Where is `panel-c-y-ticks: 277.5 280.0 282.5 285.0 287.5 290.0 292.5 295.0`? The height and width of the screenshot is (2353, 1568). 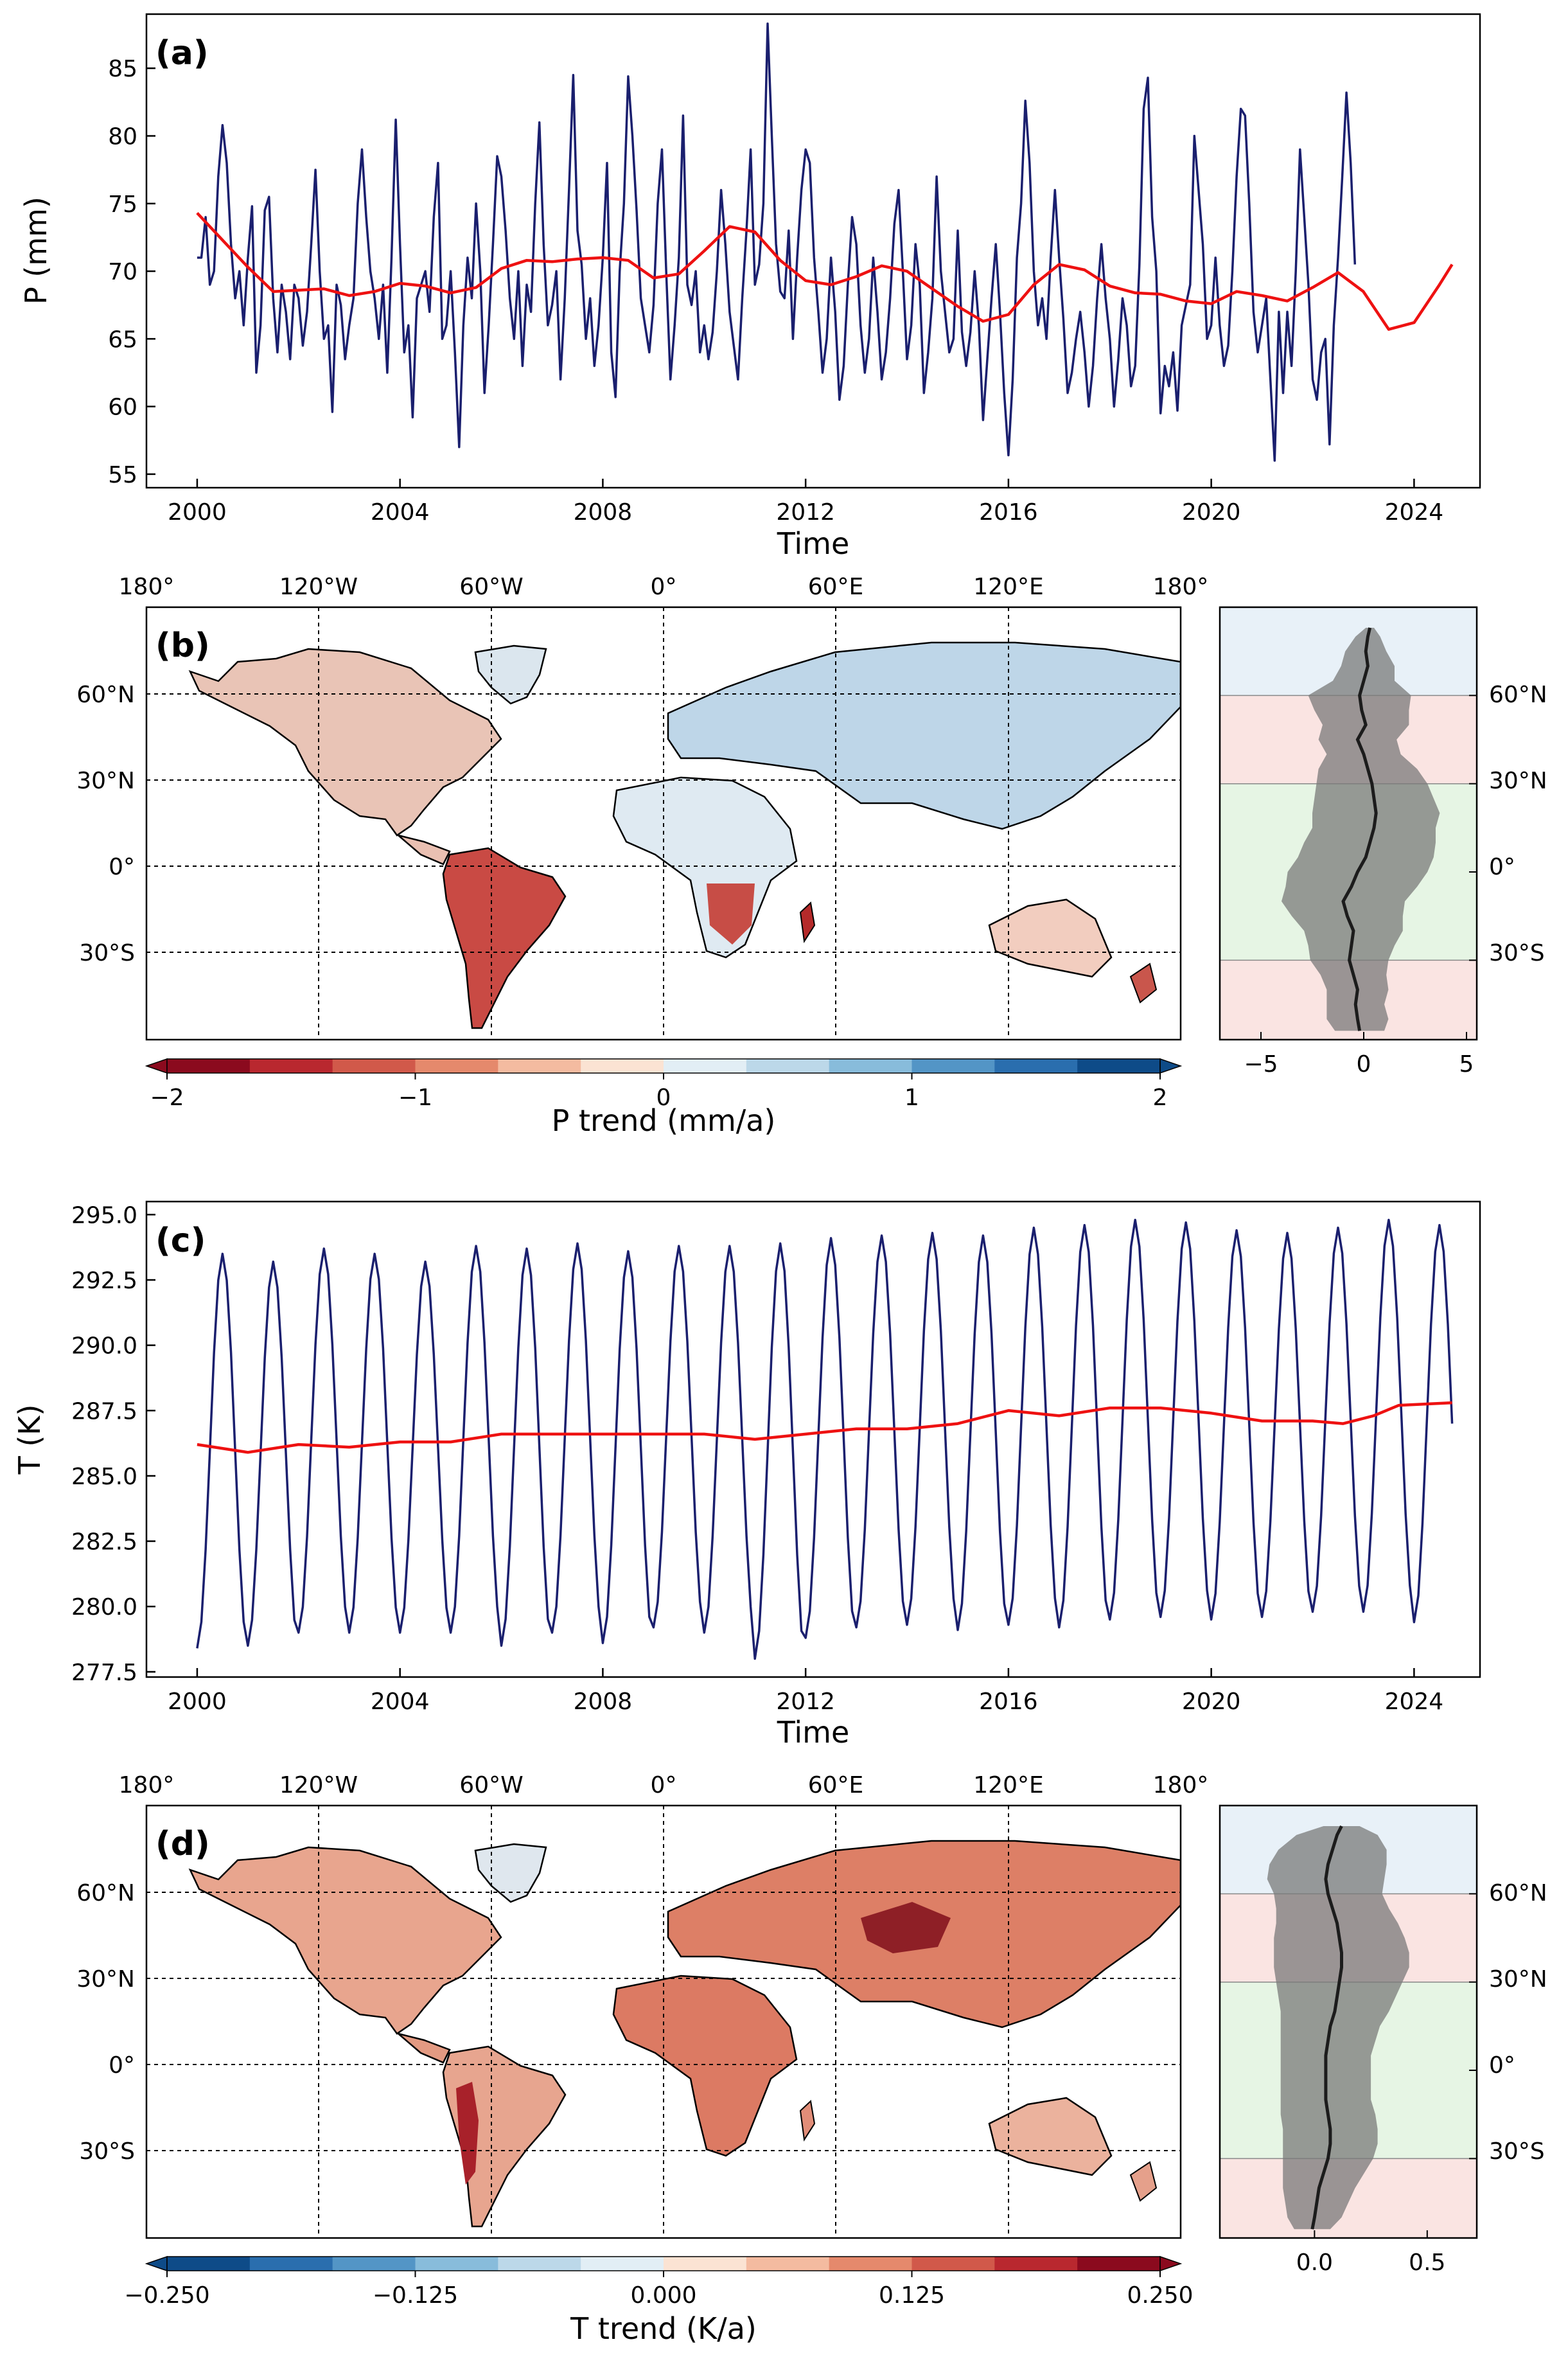 panel-c-y-ticks: 277.5 280.0 282.5 285.0 287.5 290.0 292.5 295.0 is located at coordinates (113, 1444).